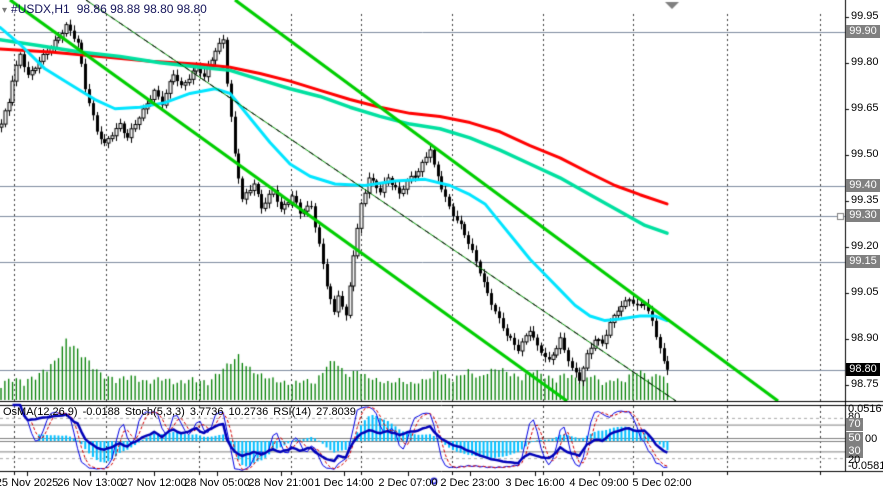 The image size is (883, 495). I want to click on indicator-level-badge: 50, so click(854, 438).